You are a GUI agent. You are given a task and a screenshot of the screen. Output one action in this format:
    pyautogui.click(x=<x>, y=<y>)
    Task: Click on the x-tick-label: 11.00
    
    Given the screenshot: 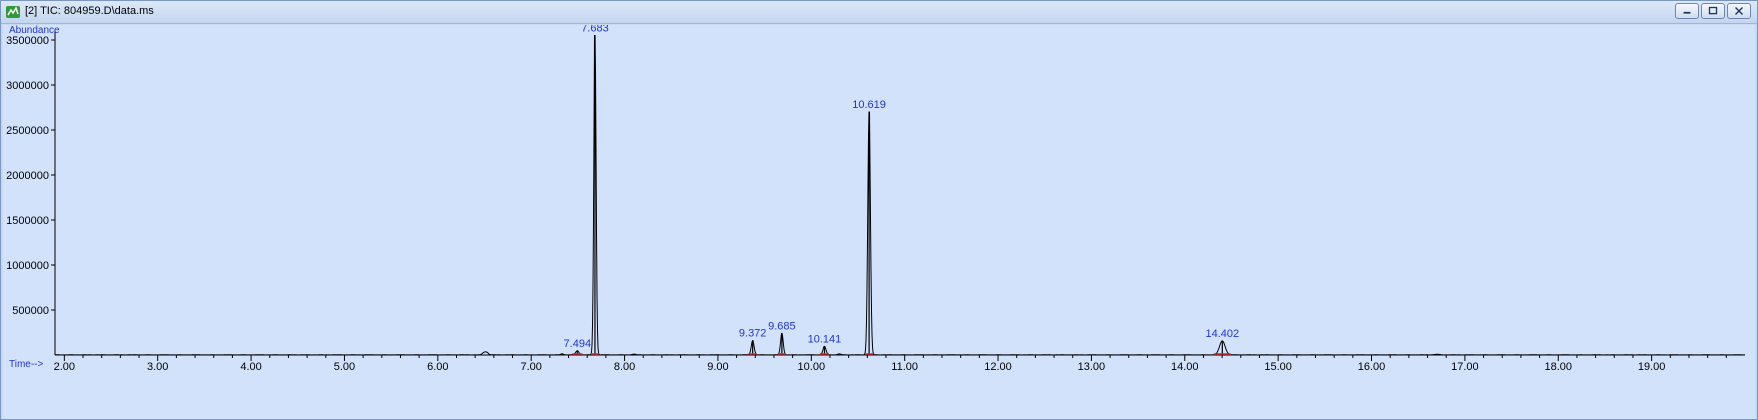 What is the action you would take?
    pyautogui.click(x=904, y=367)
    